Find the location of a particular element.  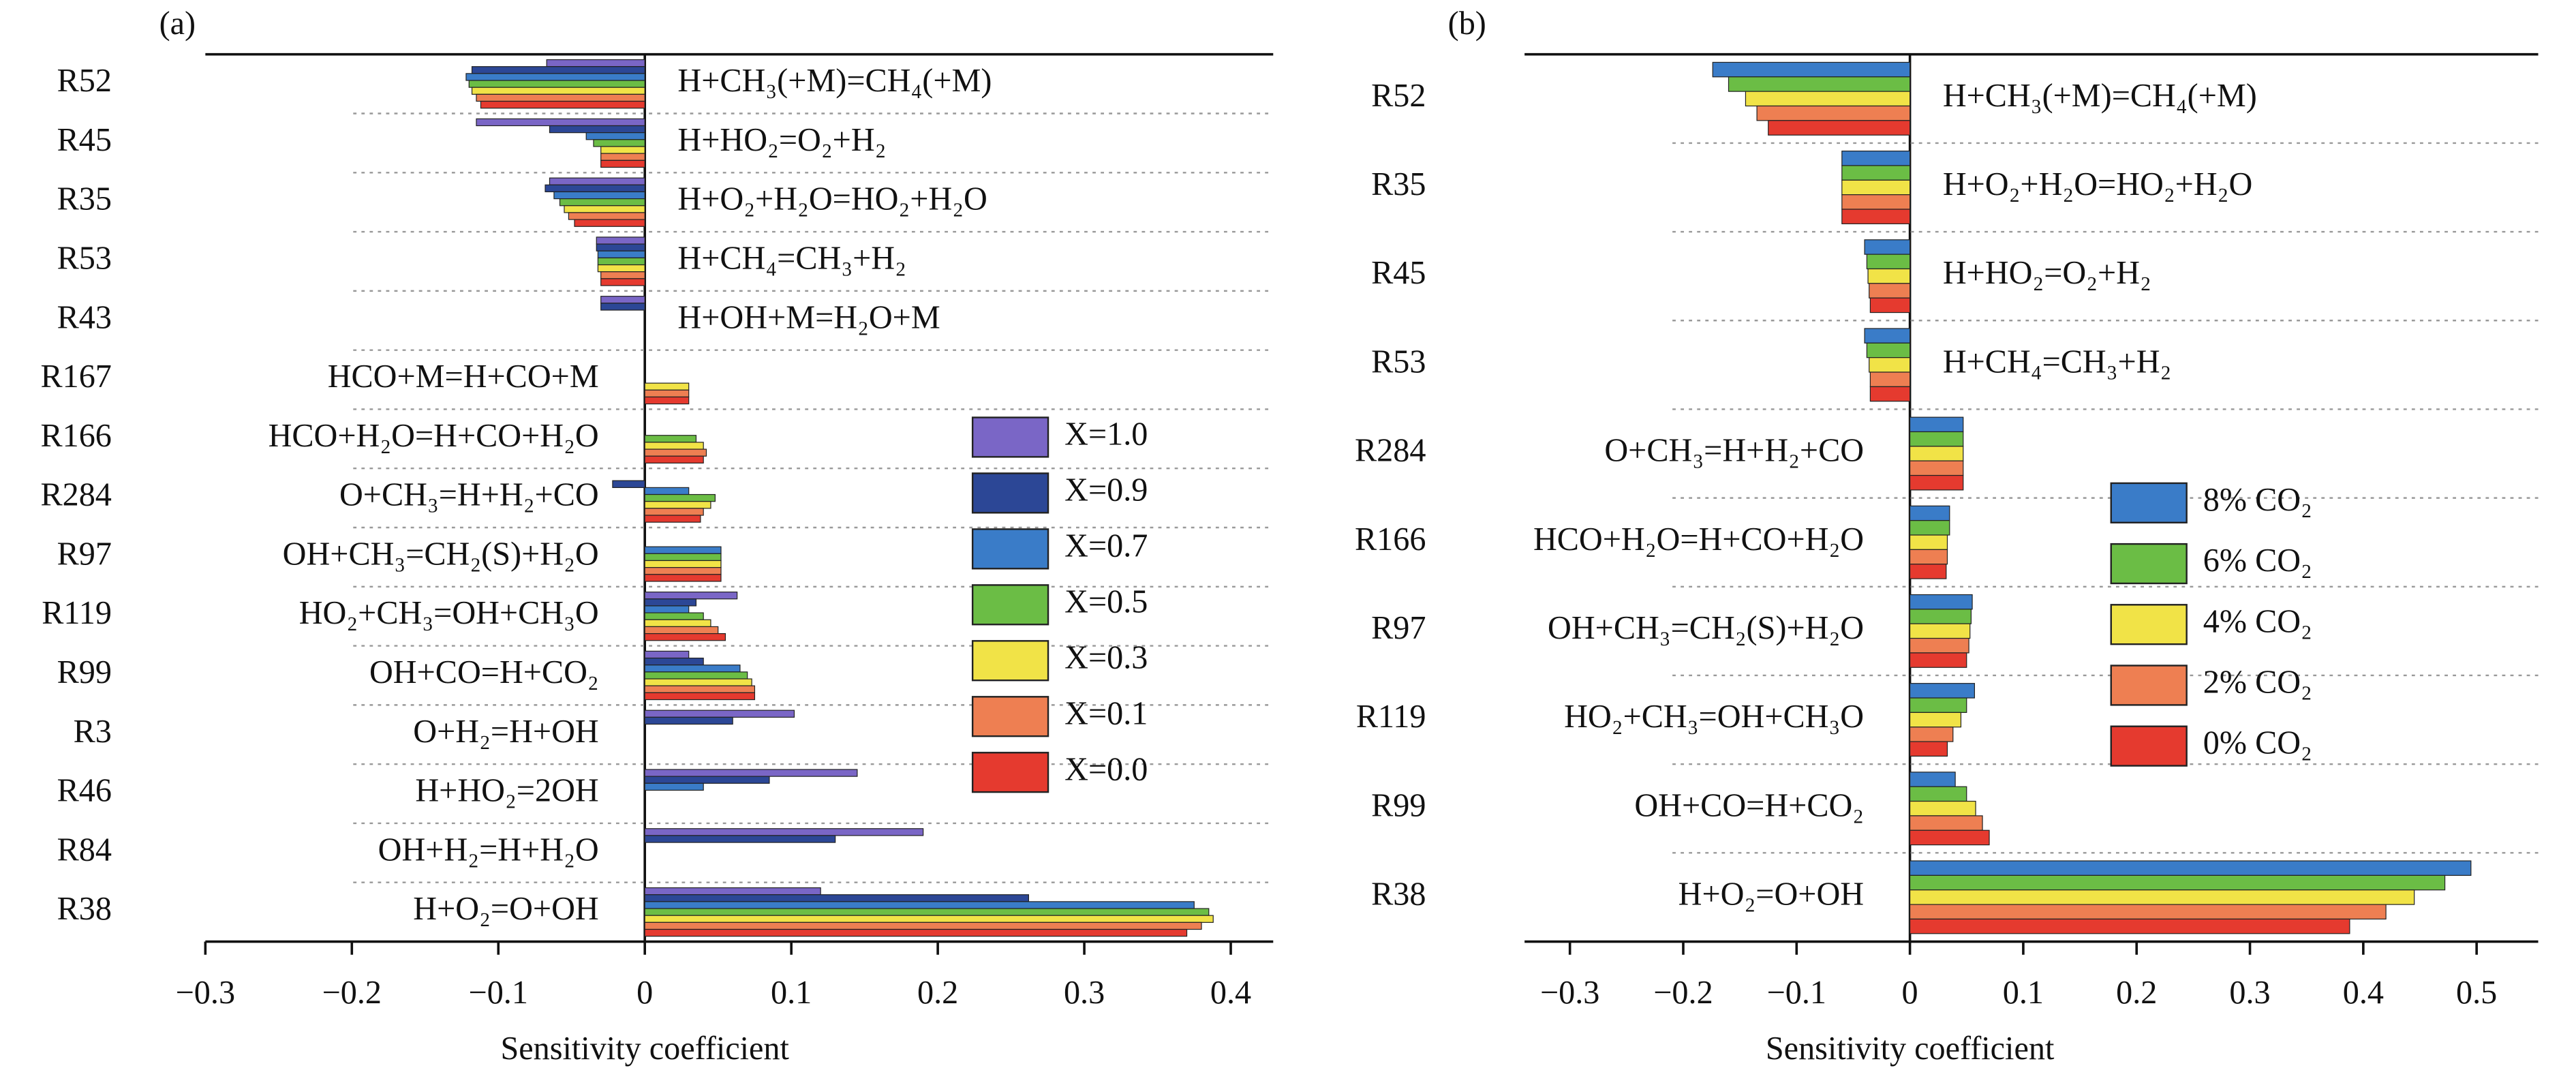

x-tick-label: −0.2 is located at coordinates (352, 993).